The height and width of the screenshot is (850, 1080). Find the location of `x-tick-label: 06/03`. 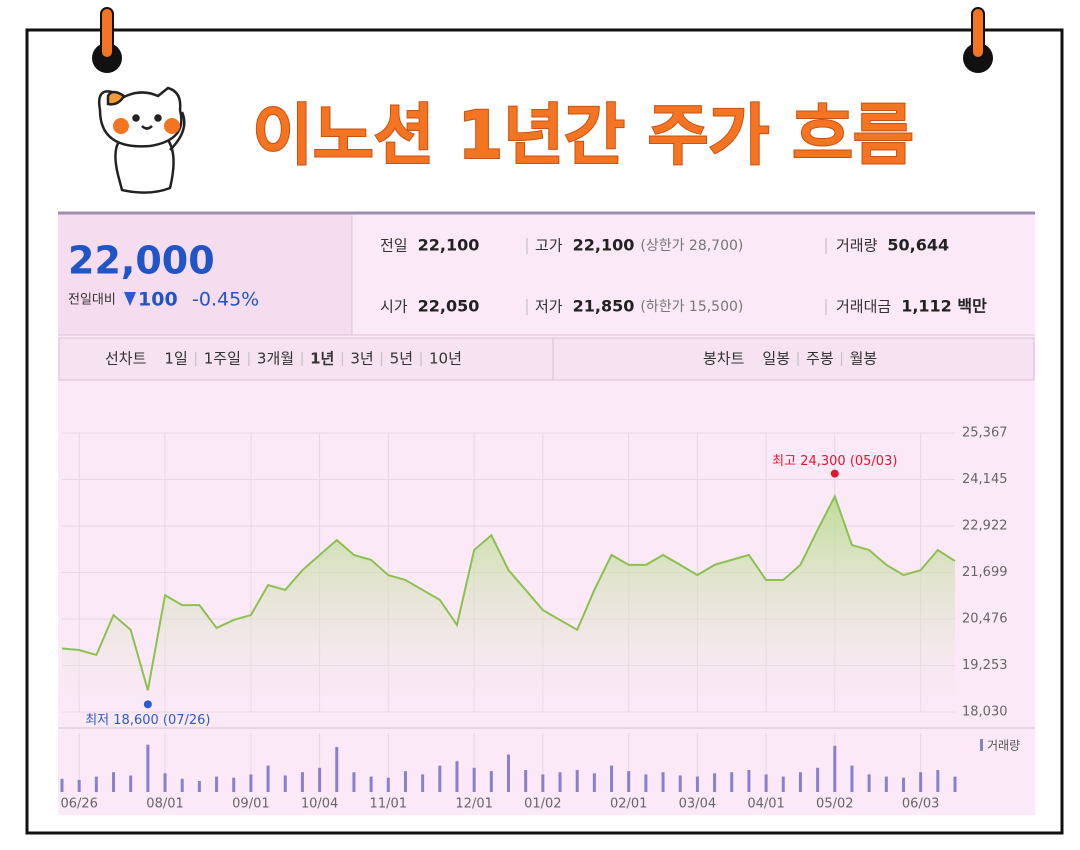

x-tick-label: 06/03 is located at coordinates (920, 804).